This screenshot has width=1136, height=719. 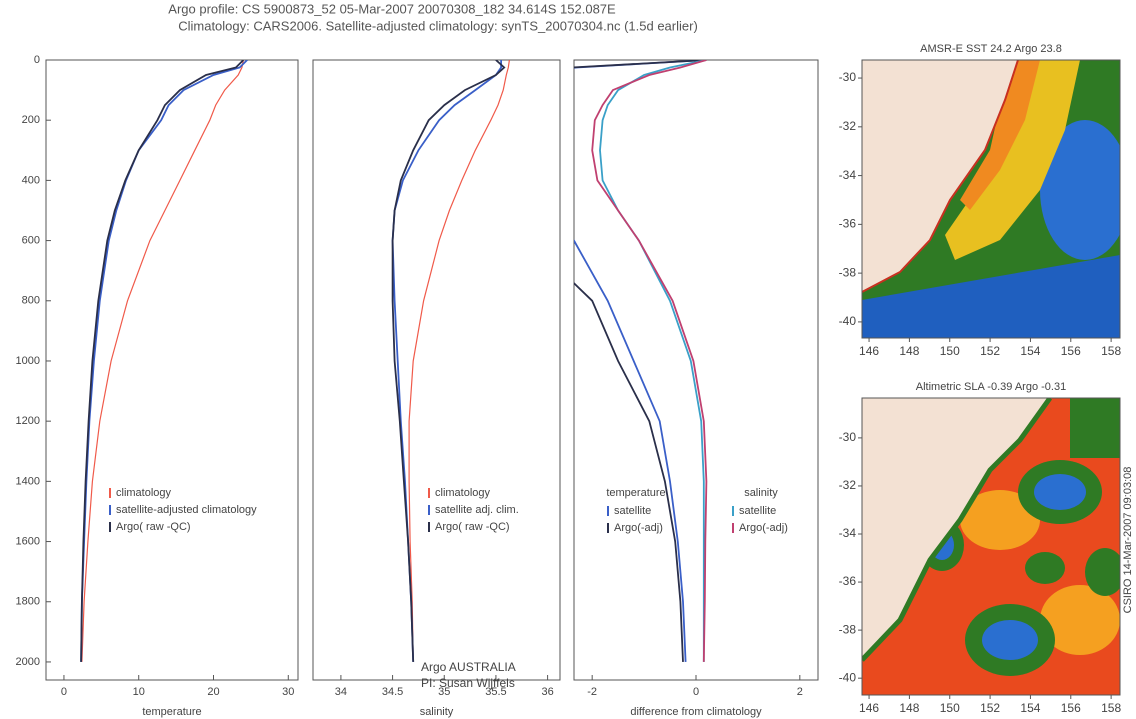 I want to click on legend-header: salinity, so click(x=761, y=493).